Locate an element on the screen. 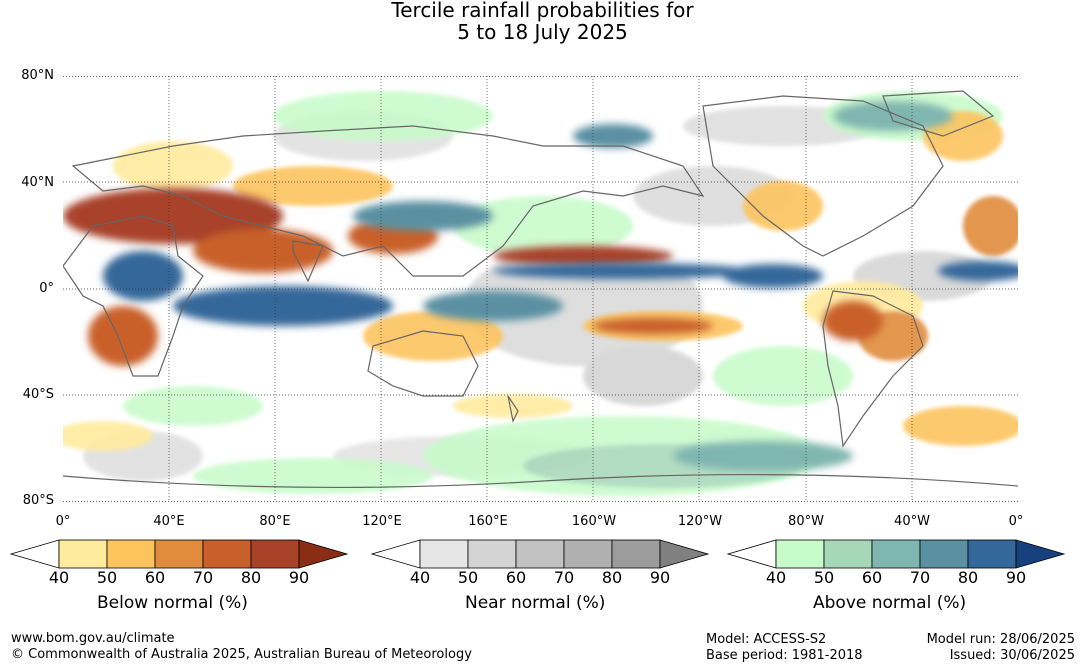 Image resolution: width=1085 pixels, height=667 pixels. map-title-line2: 5 to 18 July 2025 is located at coordinates (542, 32).